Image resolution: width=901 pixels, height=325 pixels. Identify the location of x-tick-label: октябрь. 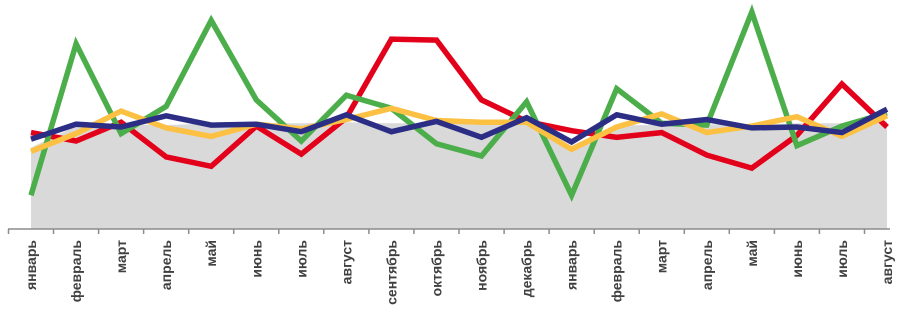
(437, 268).